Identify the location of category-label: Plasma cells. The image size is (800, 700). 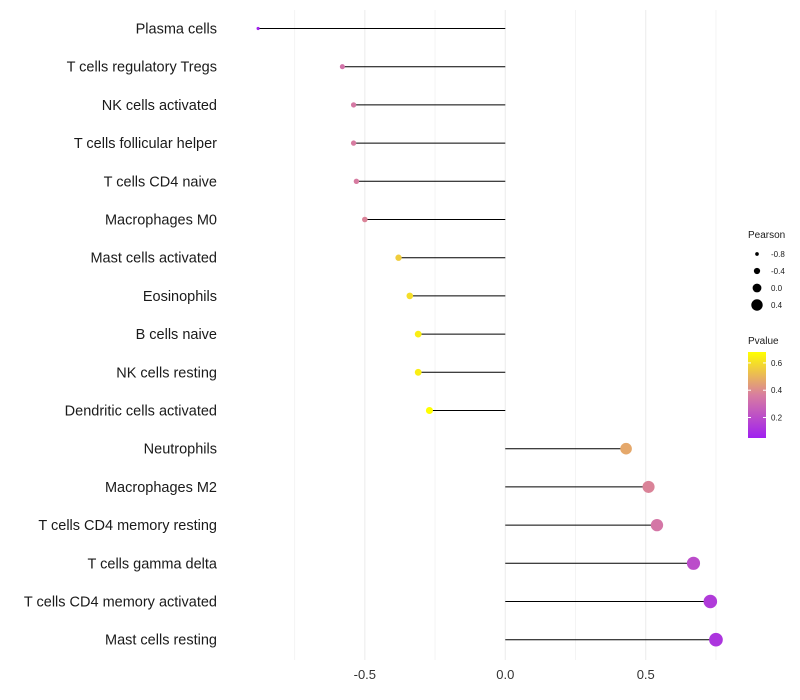
(176, 30).